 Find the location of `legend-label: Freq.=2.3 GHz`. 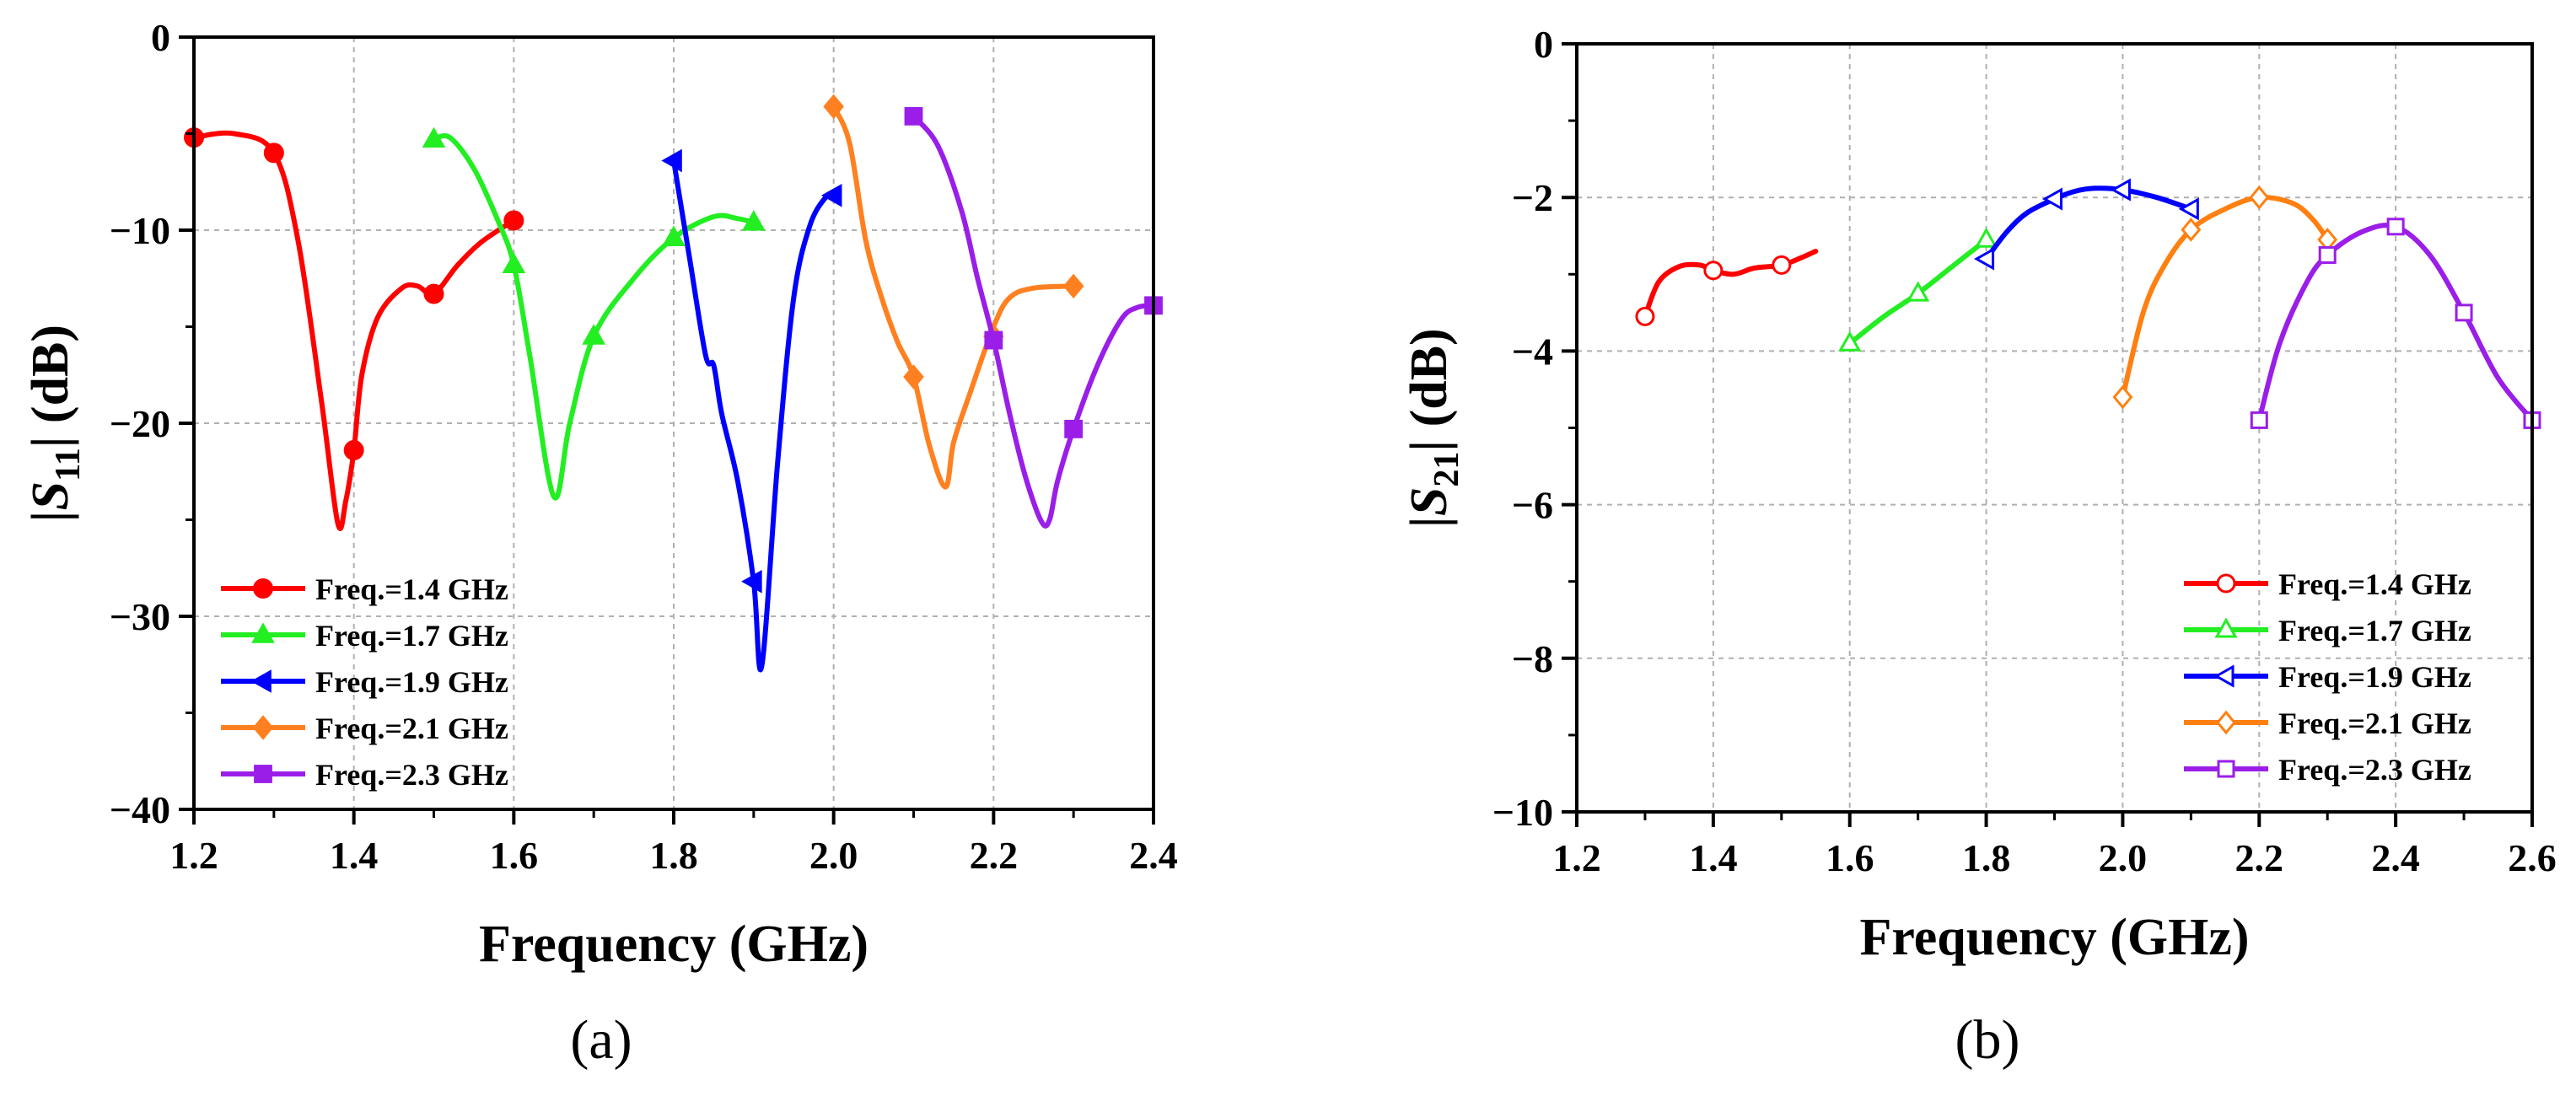

legend-label: Freq.=2.3 GHz is located at coordinates (412, 775).